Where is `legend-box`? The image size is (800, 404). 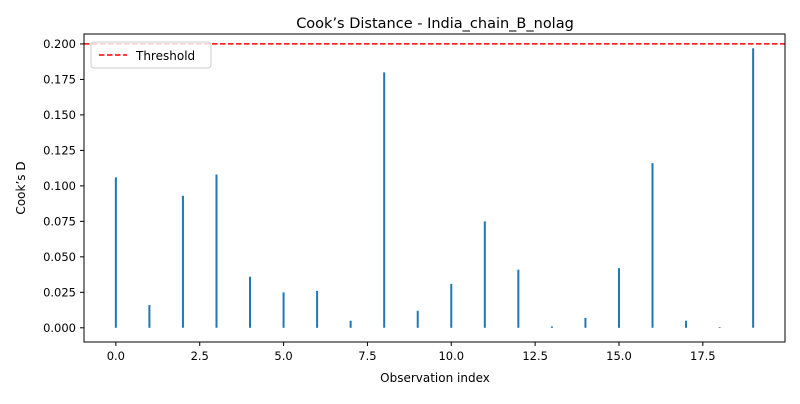
legend-box is located at coordinates (151, 55).